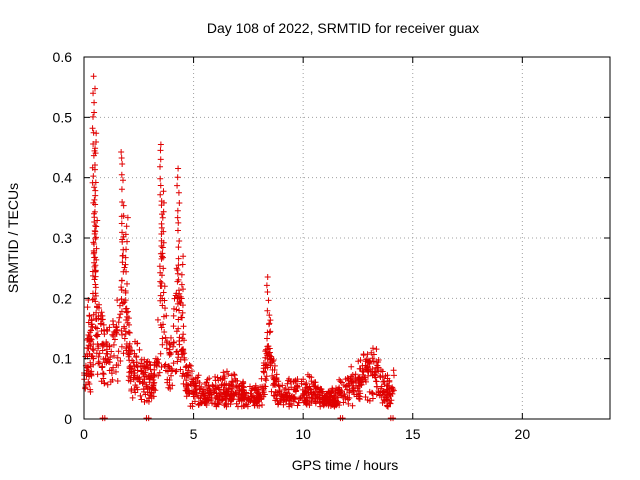  I want to click on x-tick-label: 0, so click(84, 434).